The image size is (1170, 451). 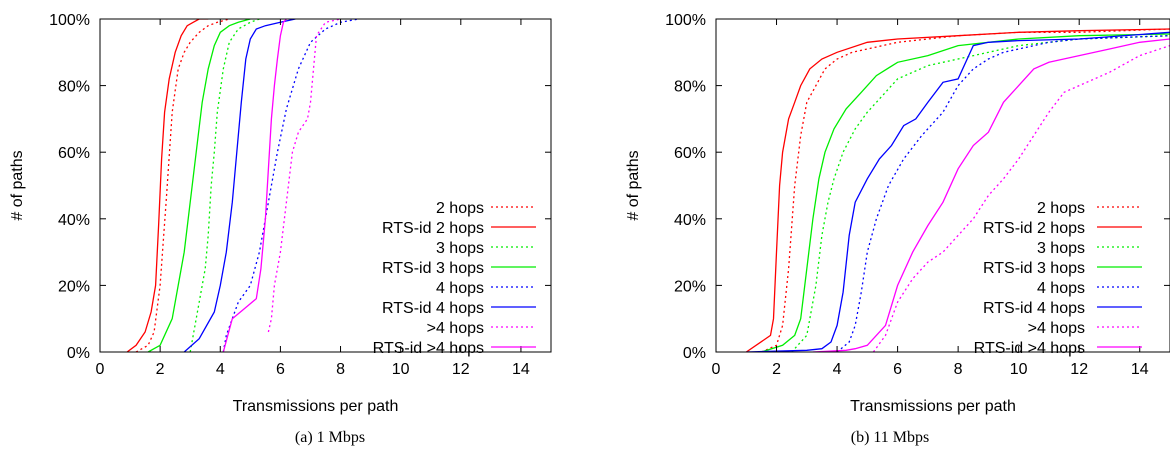 What do you see at coordinates (890, 437) in the screenshot?
I see `figure-caption: (b) 11 Mbps` at bounding box center [890, 437].